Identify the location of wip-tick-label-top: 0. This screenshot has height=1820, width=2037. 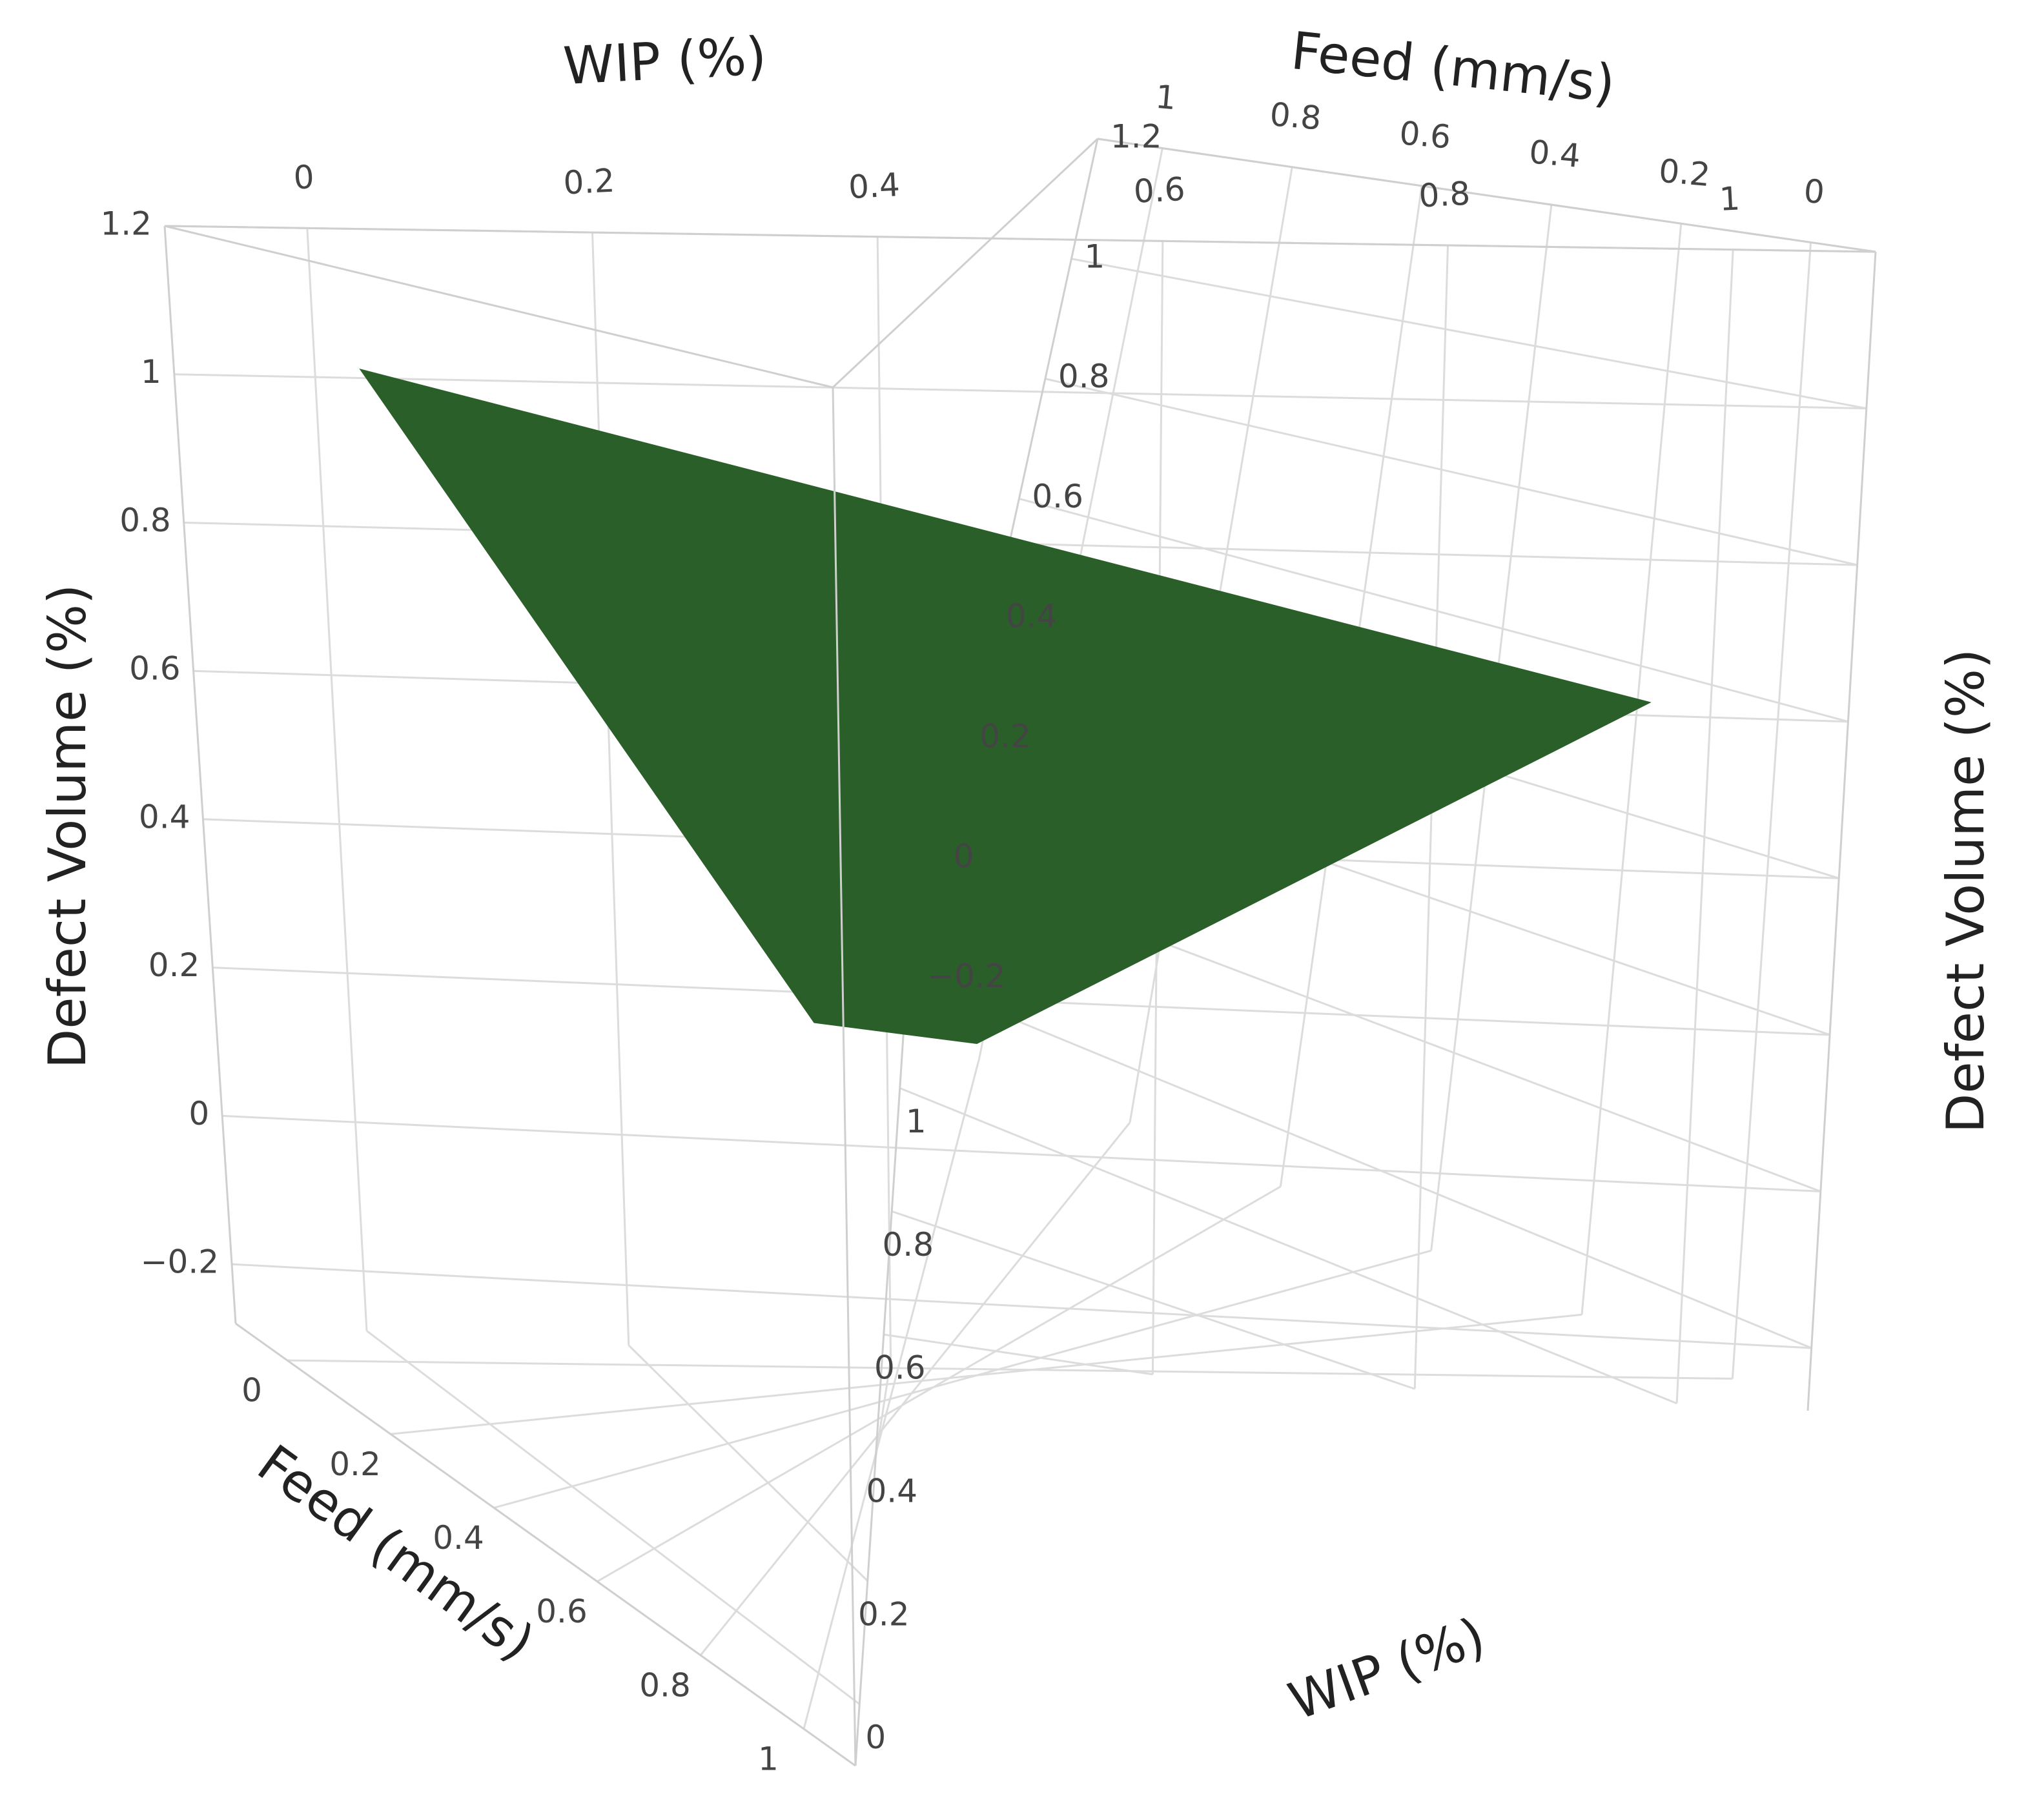
(304, 177).